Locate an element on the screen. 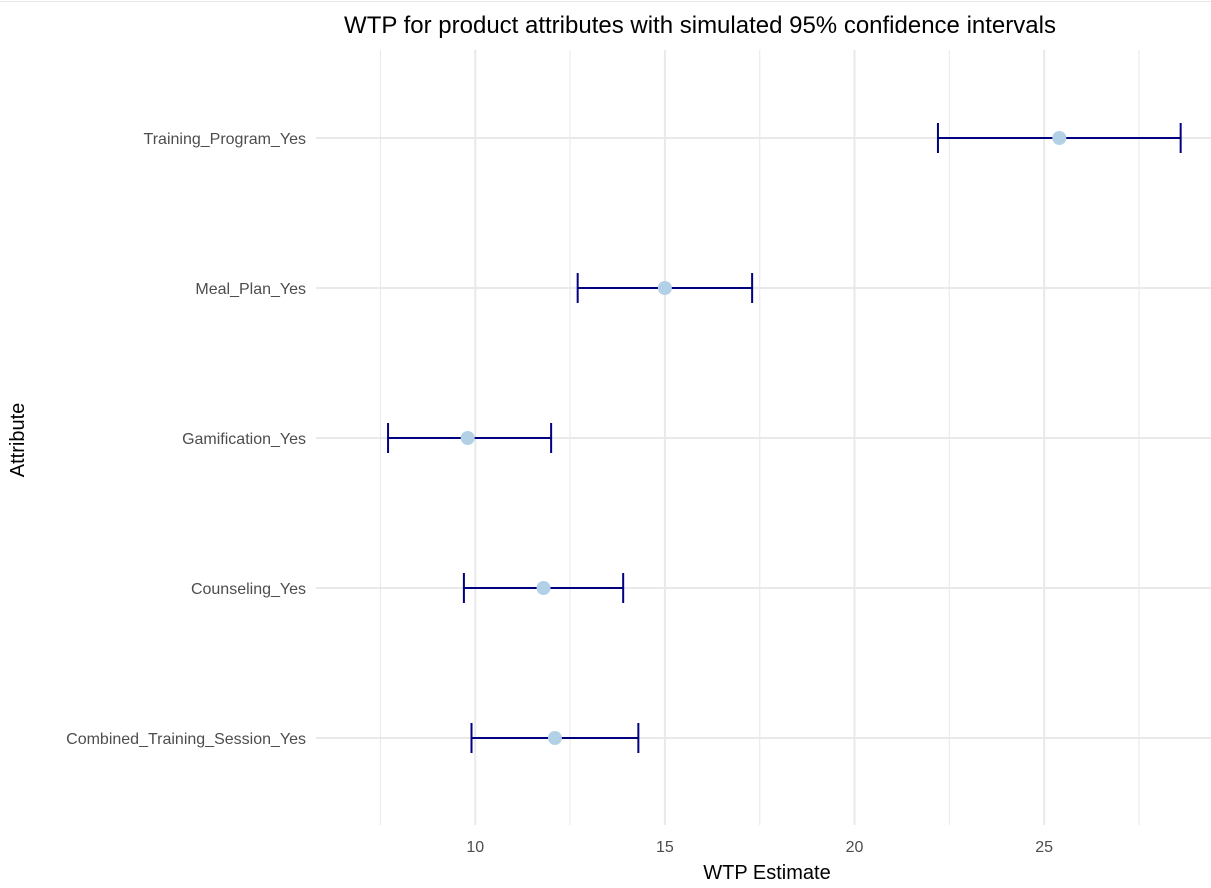  y-tick-label: Counseling_Yes is located at coordinates (248, 589).